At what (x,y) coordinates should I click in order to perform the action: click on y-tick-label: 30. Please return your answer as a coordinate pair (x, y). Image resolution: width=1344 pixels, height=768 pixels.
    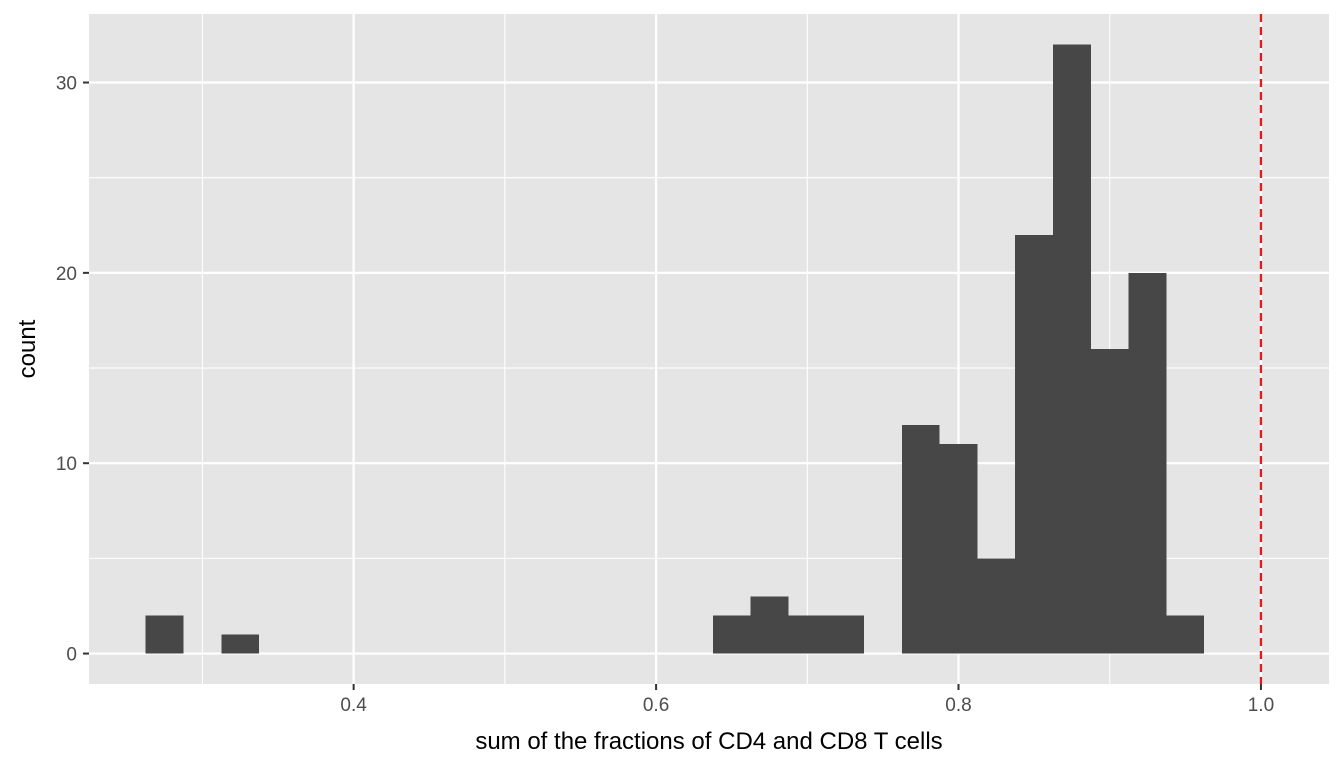
    Looking at the image, I should click on (66, 84).